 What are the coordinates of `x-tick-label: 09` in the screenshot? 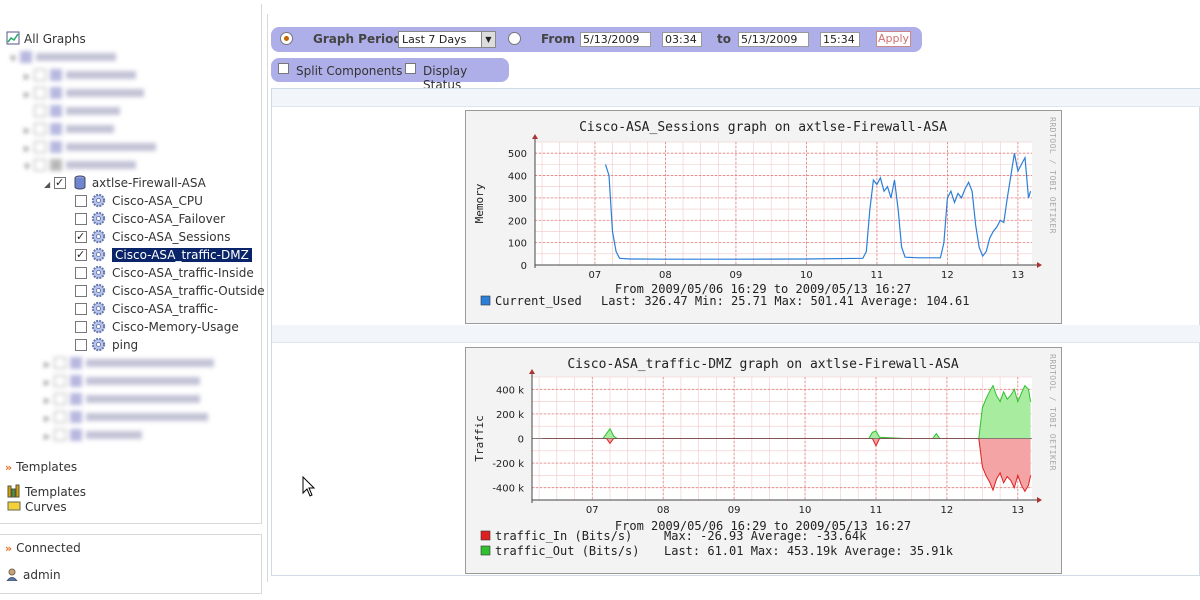 It's located at (736, 275).